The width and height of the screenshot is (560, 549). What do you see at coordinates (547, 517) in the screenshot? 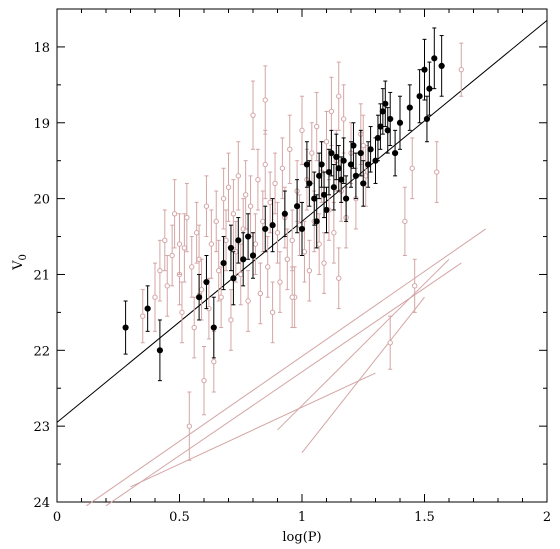
I see `x-tick-label: 2` at bounding box center [547, 517].